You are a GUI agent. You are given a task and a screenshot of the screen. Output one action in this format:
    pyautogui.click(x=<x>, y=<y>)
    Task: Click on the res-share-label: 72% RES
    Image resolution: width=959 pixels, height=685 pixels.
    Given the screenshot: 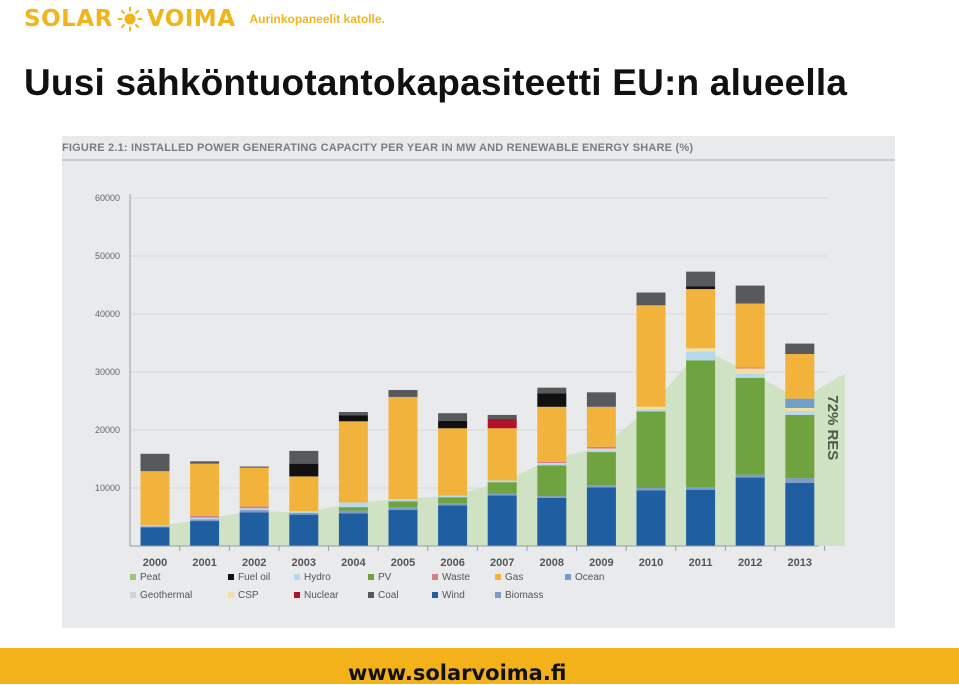 What is the action you would take?
    pyautogui.click(x=832, y=427)
    